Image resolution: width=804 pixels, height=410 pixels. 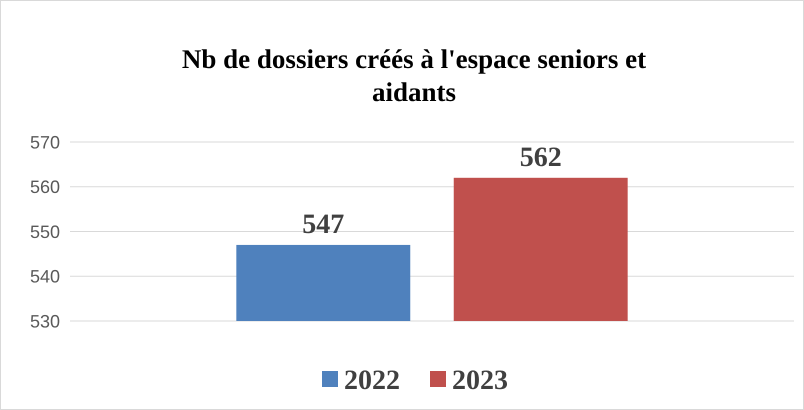 I want to click on legend-label: 2023, so click(x=480, y=380).